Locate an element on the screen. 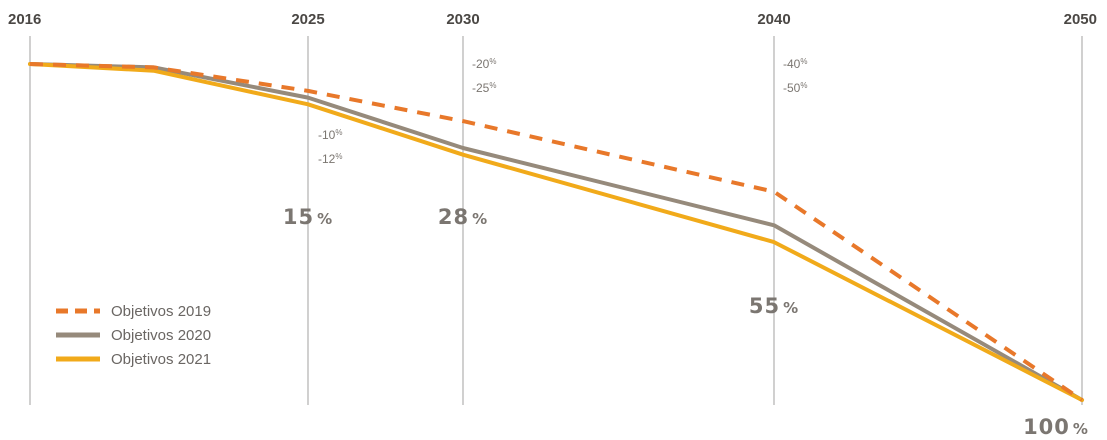 The image size is (1107, 440). target-label-2025: 15% is located at coordinates (308, 217).